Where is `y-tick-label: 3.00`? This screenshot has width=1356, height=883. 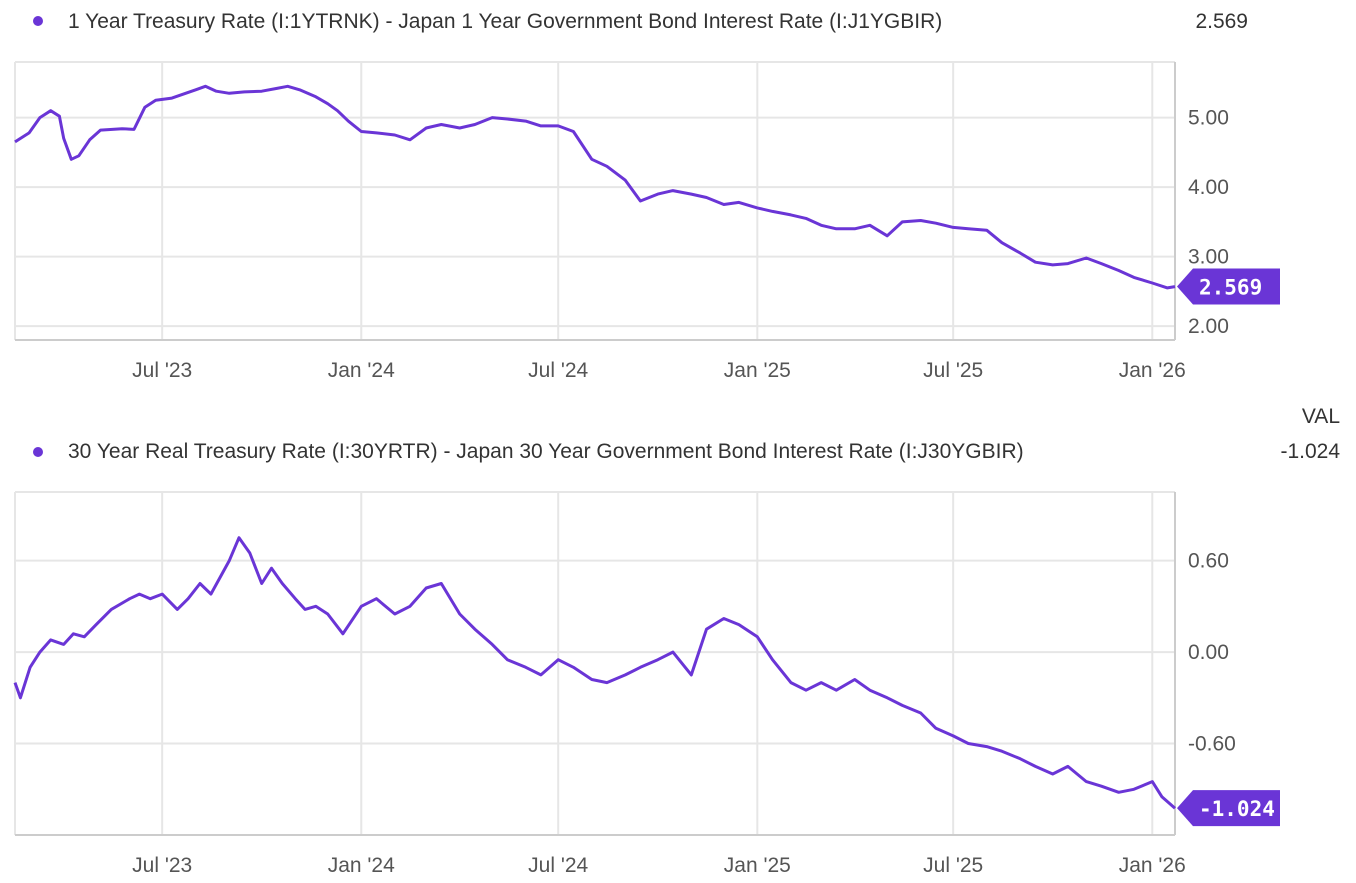
y-tick-label: 3.00 is located at coordinates (1208, 257).